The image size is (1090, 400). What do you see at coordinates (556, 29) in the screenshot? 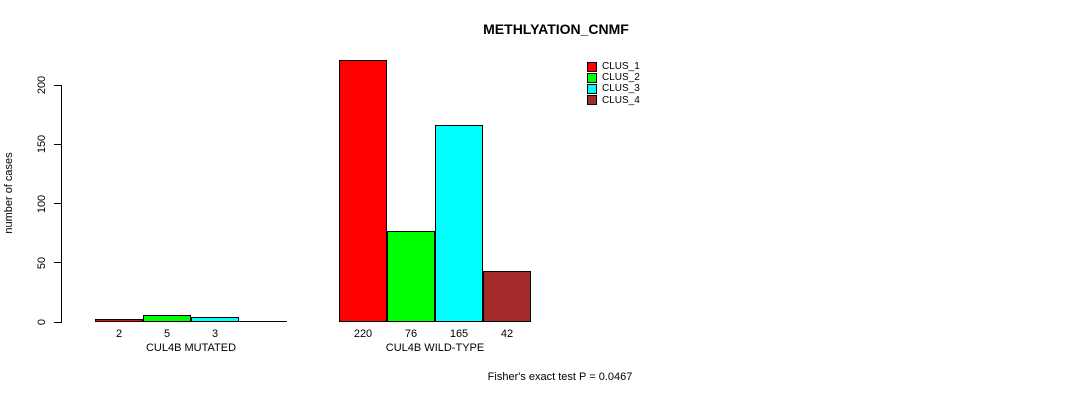
I see `chart-title: METHLYATION_CNMF` at bounding box center [556, 29].